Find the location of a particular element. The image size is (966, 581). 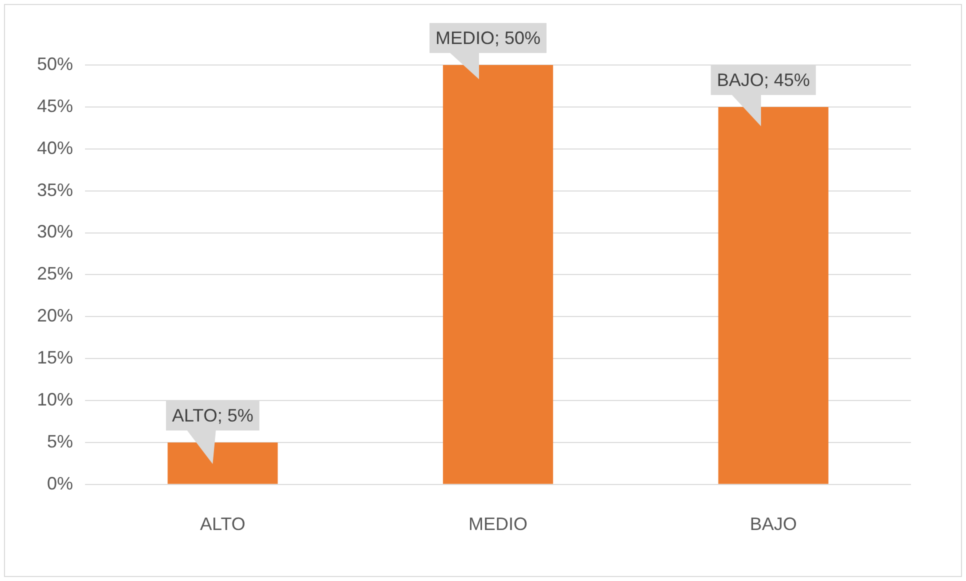

y-tick-label: 50% is located at coordinates (55, 64).